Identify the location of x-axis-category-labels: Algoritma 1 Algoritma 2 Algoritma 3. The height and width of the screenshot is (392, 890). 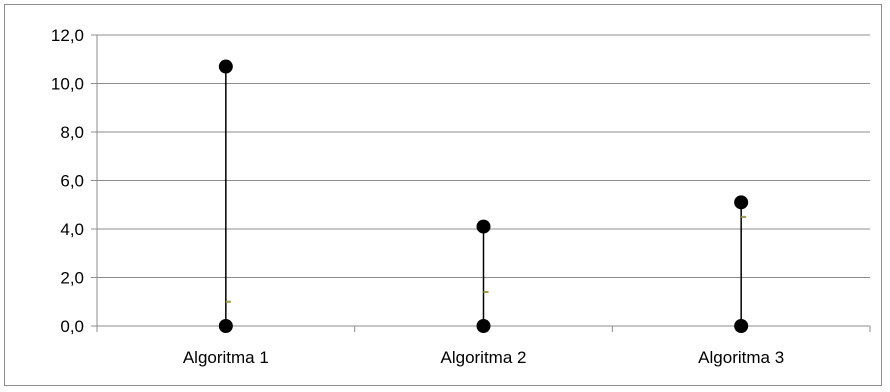
(483, 357).